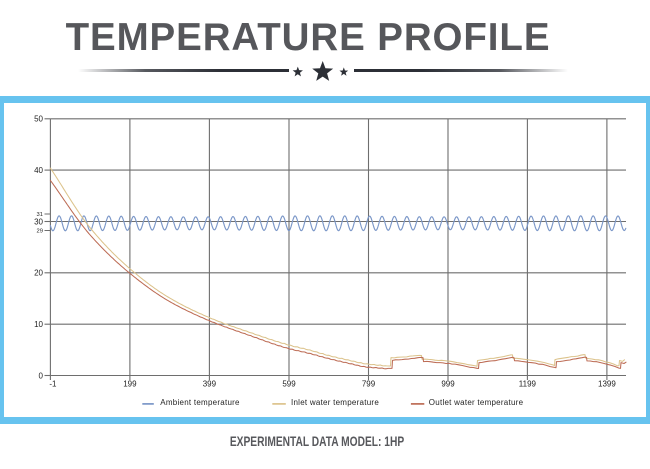 Image resolution: width=650 pixels, height=469 pixels. Describe the element at coordinates (200, 402) in the screenshot. I see `svg-text: Ambient temperature` at that location.